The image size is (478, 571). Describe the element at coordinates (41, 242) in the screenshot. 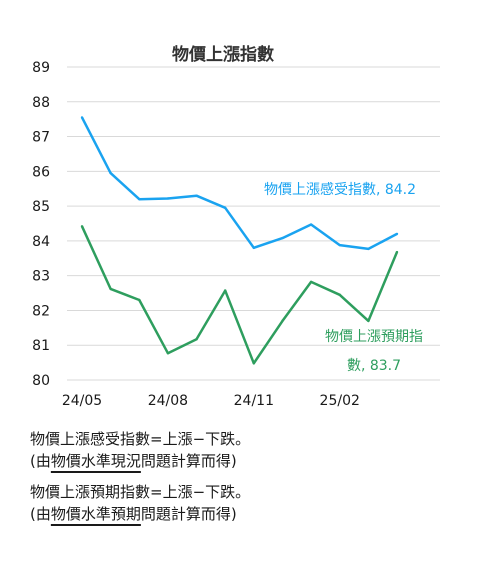

I see `y-tick-label: 84` at that location.